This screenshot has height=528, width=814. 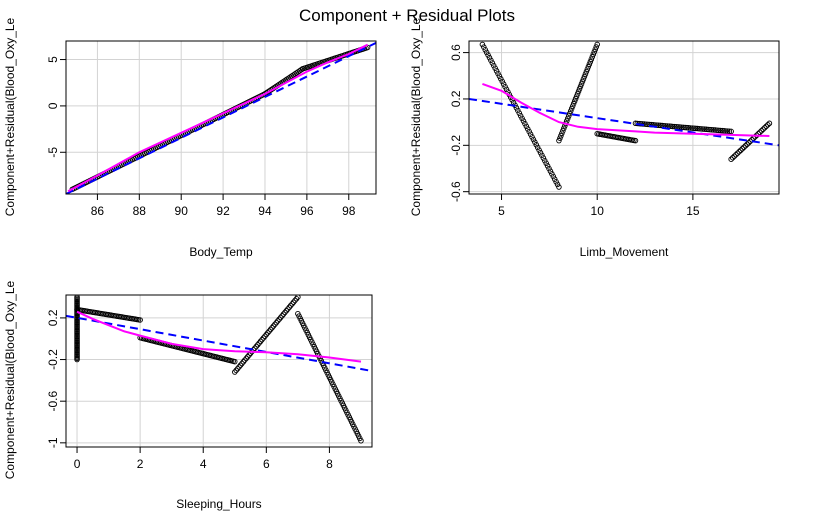 What do you see at coordinates (140, 464) in the screenshot?
I see `x-tick-label: 2` at bounding box center [140, 464].